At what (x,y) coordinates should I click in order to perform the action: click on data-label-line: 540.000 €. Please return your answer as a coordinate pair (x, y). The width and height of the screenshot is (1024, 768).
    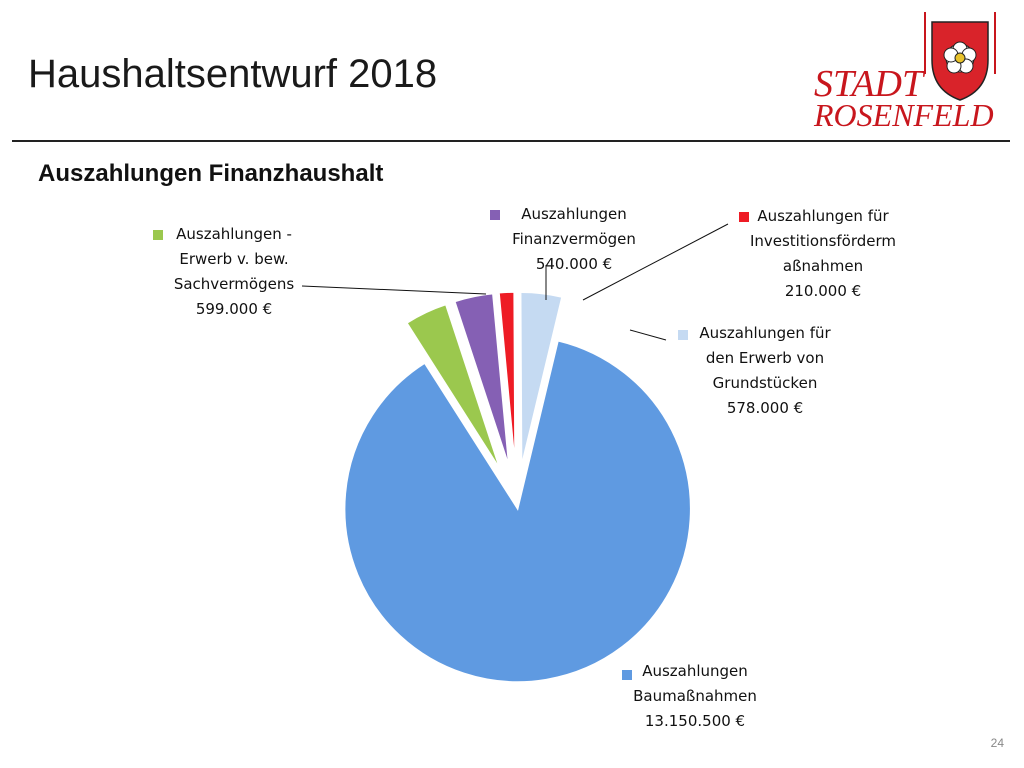
    Looking at the image, I should click on (574, 264).